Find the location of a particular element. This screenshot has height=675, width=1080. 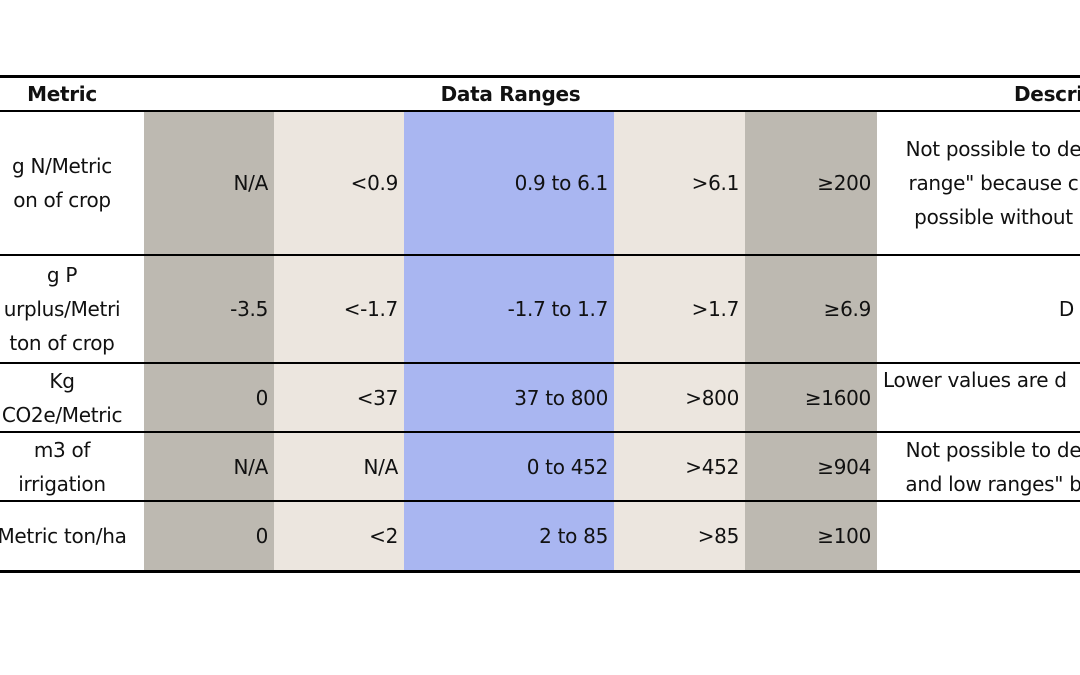

metric-cell: m3 of irrigation is located at coordinates (62, 466).